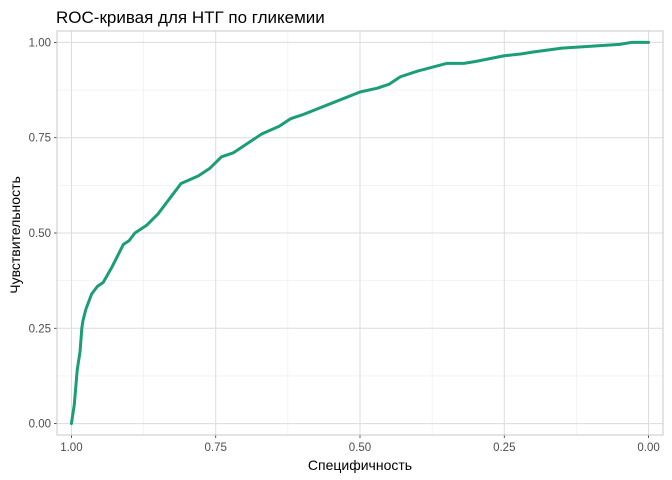  Describe the element at coordinates (40, 43) in the screenshot. I see `y-tick-label: 1.00` at that location.